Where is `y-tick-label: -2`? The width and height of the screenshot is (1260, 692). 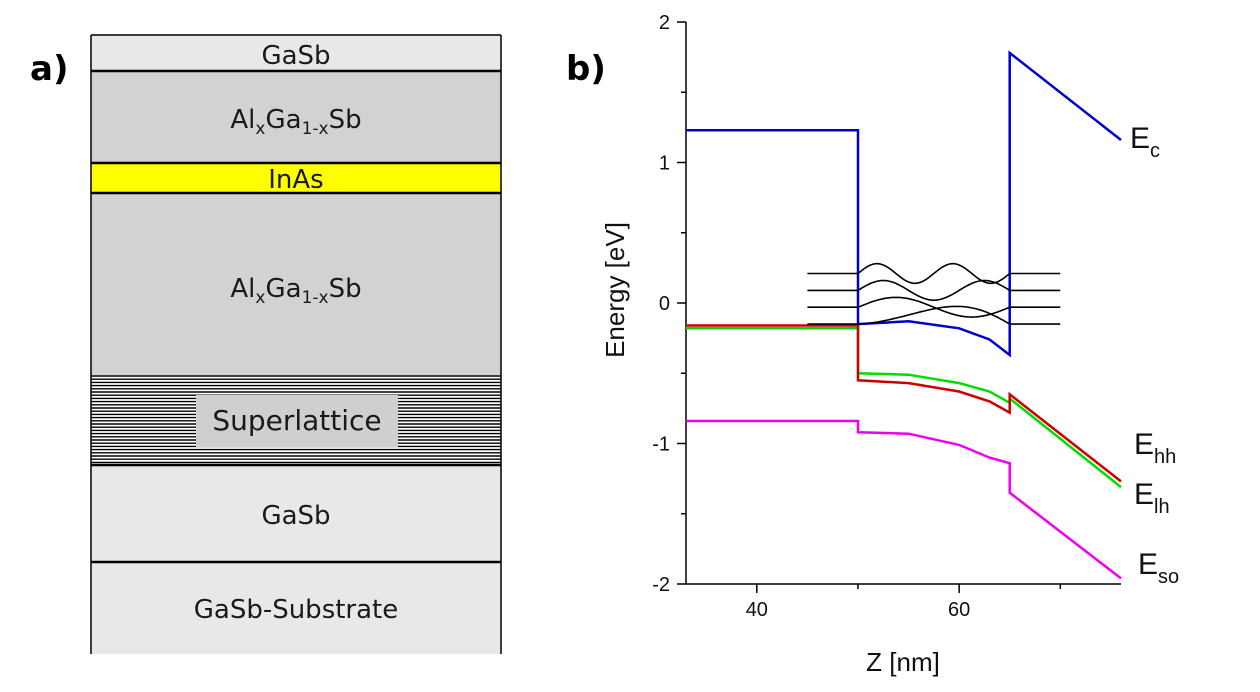
y-tick-label: -2 is located at coordinates (661, 585).